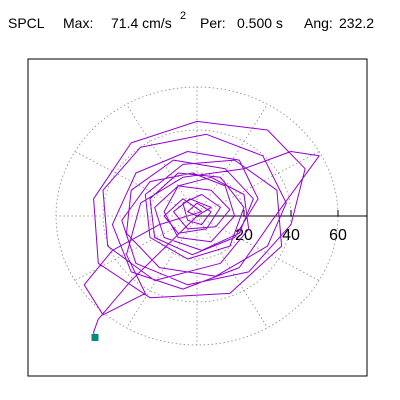 The width and height of the screenshot is (400, 400). Describe the element at coordinates (213, 23) in the screenshot. I see `period-label: Per:` at that location.